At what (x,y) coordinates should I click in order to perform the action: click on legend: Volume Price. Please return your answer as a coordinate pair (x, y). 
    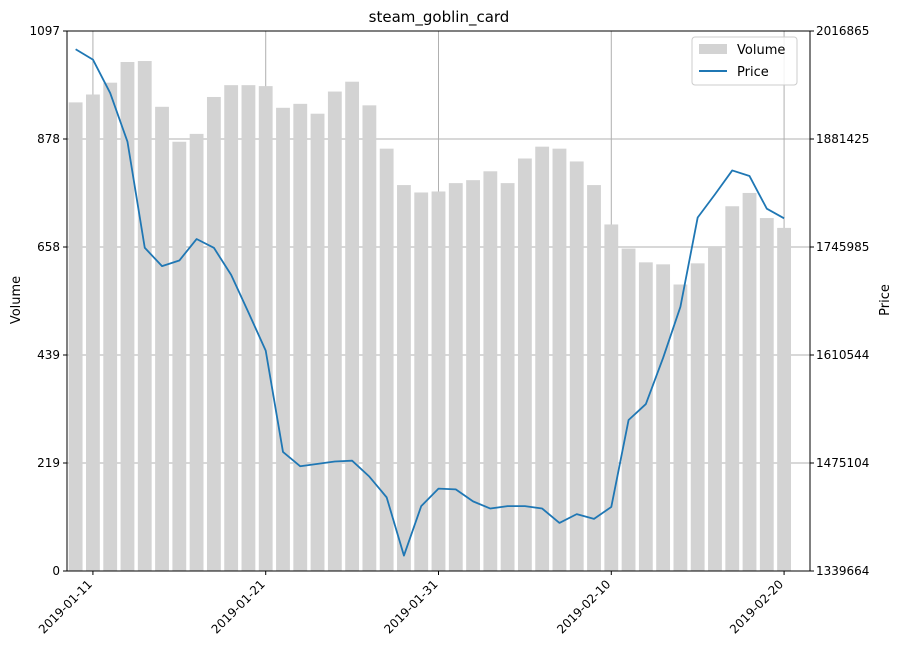
    Looking at the image, I should click on (744, 61).